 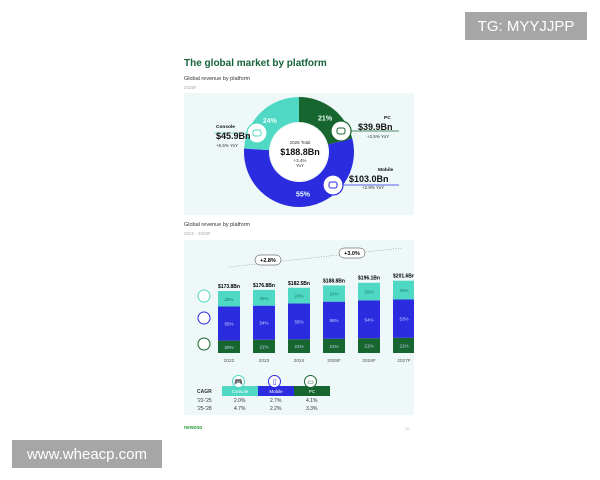 What do you see at coordinates (310, 381) in the screenshot?
I see `desktop-icon: ▭` at bounding box center [310, 381].